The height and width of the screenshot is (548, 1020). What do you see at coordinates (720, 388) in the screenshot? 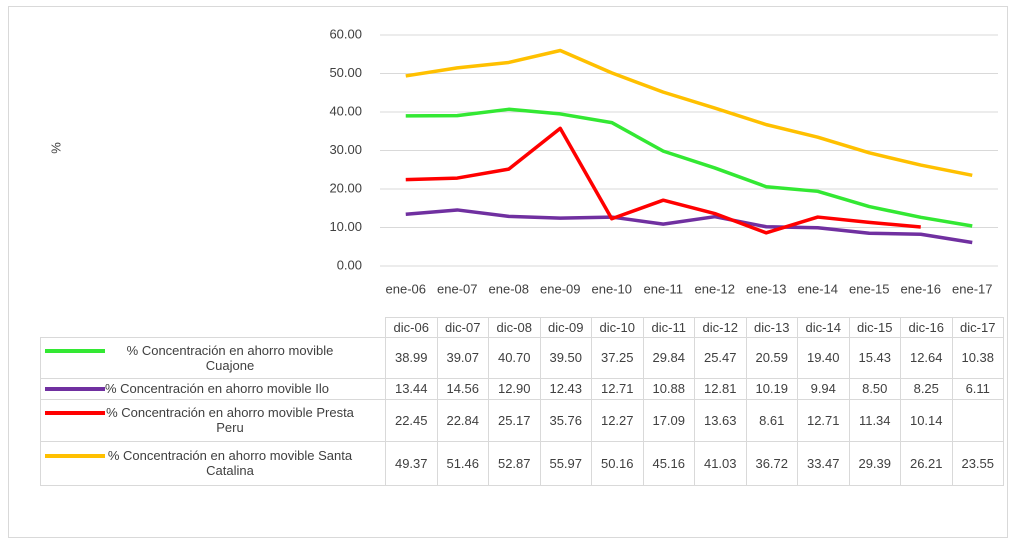
I see `table-cell: 12.81` at bounding box center [720, 388].